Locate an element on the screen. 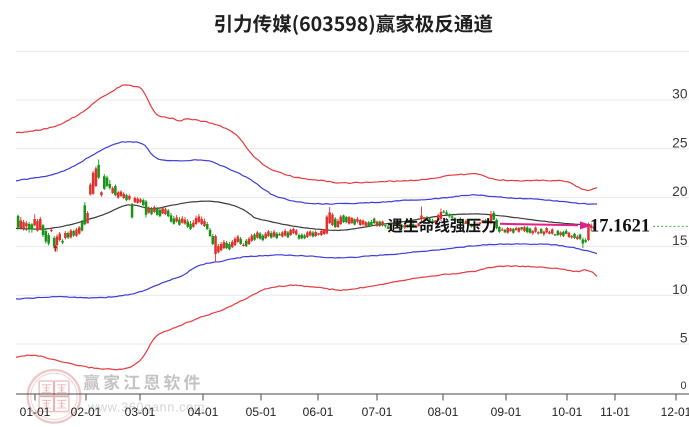  svg-text: 30 is located at coordinates (680, 94).